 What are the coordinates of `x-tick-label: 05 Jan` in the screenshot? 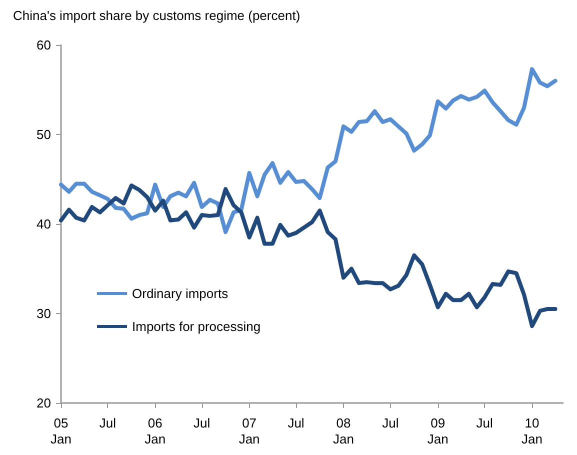 It's located at (61, 431).